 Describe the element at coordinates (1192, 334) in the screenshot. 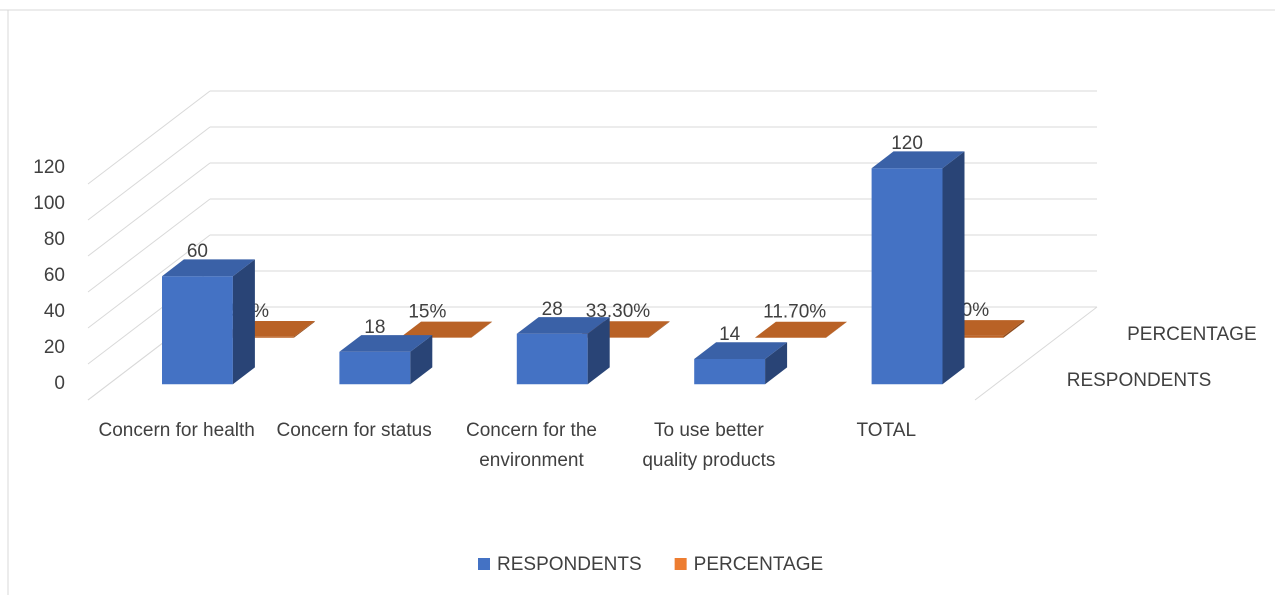

I see `depth-axis-label: PERCENTAGE` at that location.